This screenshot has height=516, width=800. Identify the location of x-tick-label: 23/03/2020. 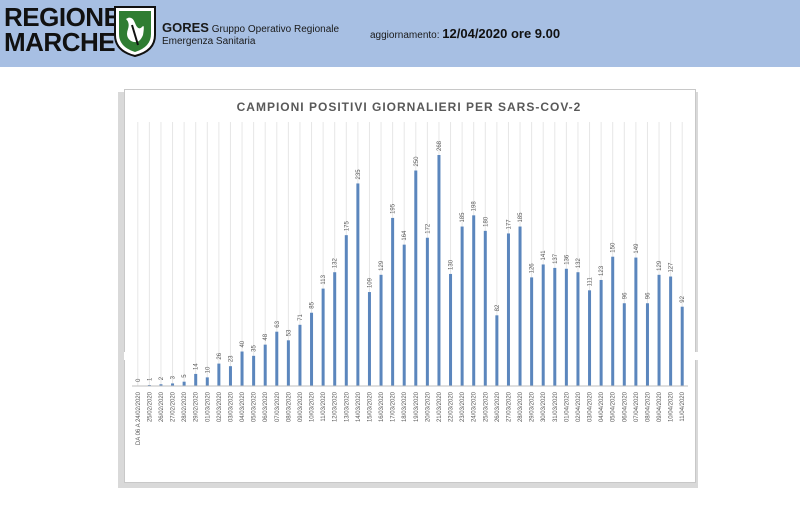
(463, 406).